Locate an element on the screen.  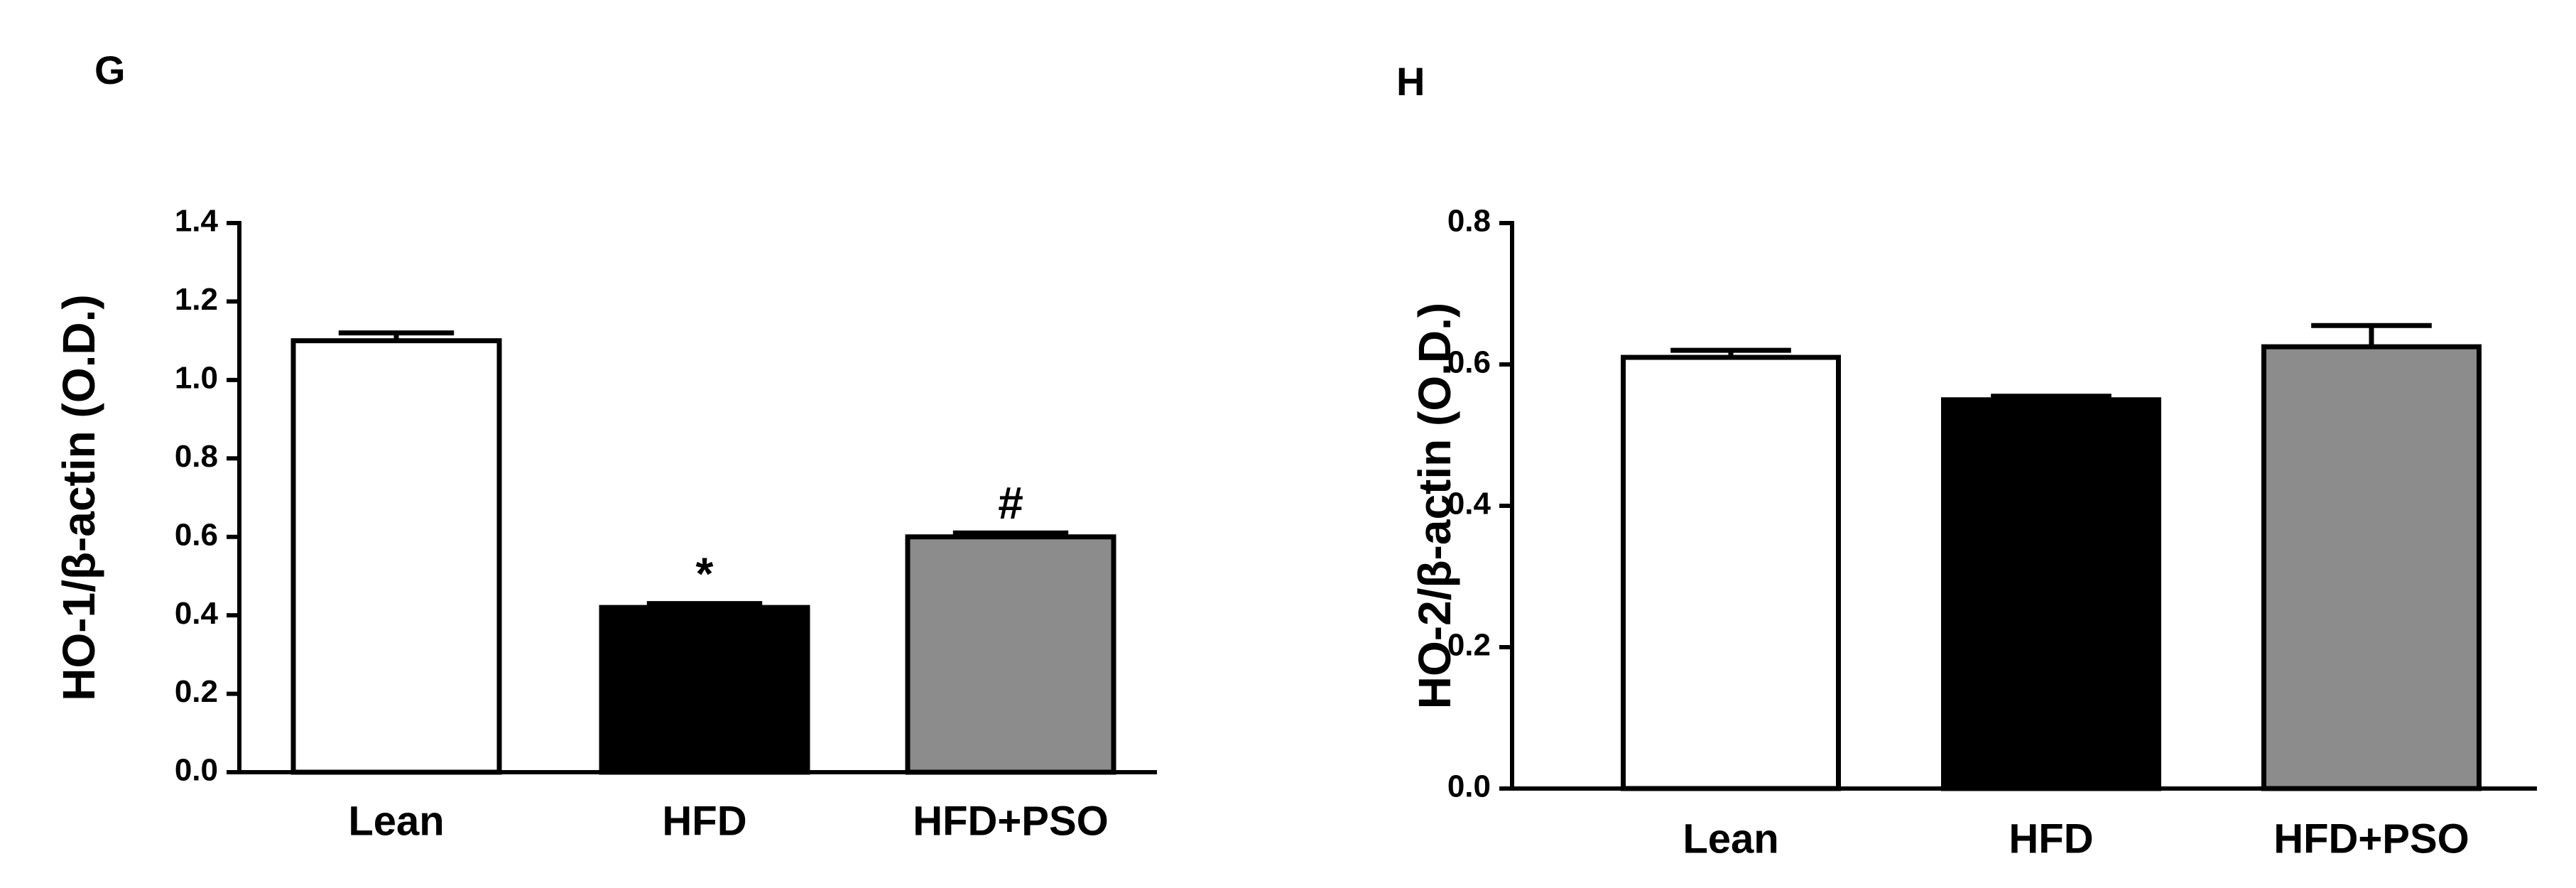
annotation: * is located at coordinates (705, 574).